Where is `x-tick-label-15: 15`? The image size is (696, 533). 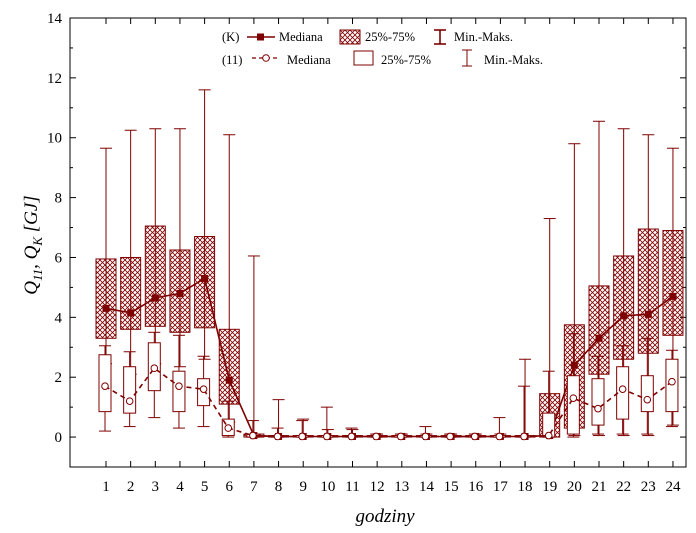
x-tick-label-15: 15 is located at coordinates (451, 487).